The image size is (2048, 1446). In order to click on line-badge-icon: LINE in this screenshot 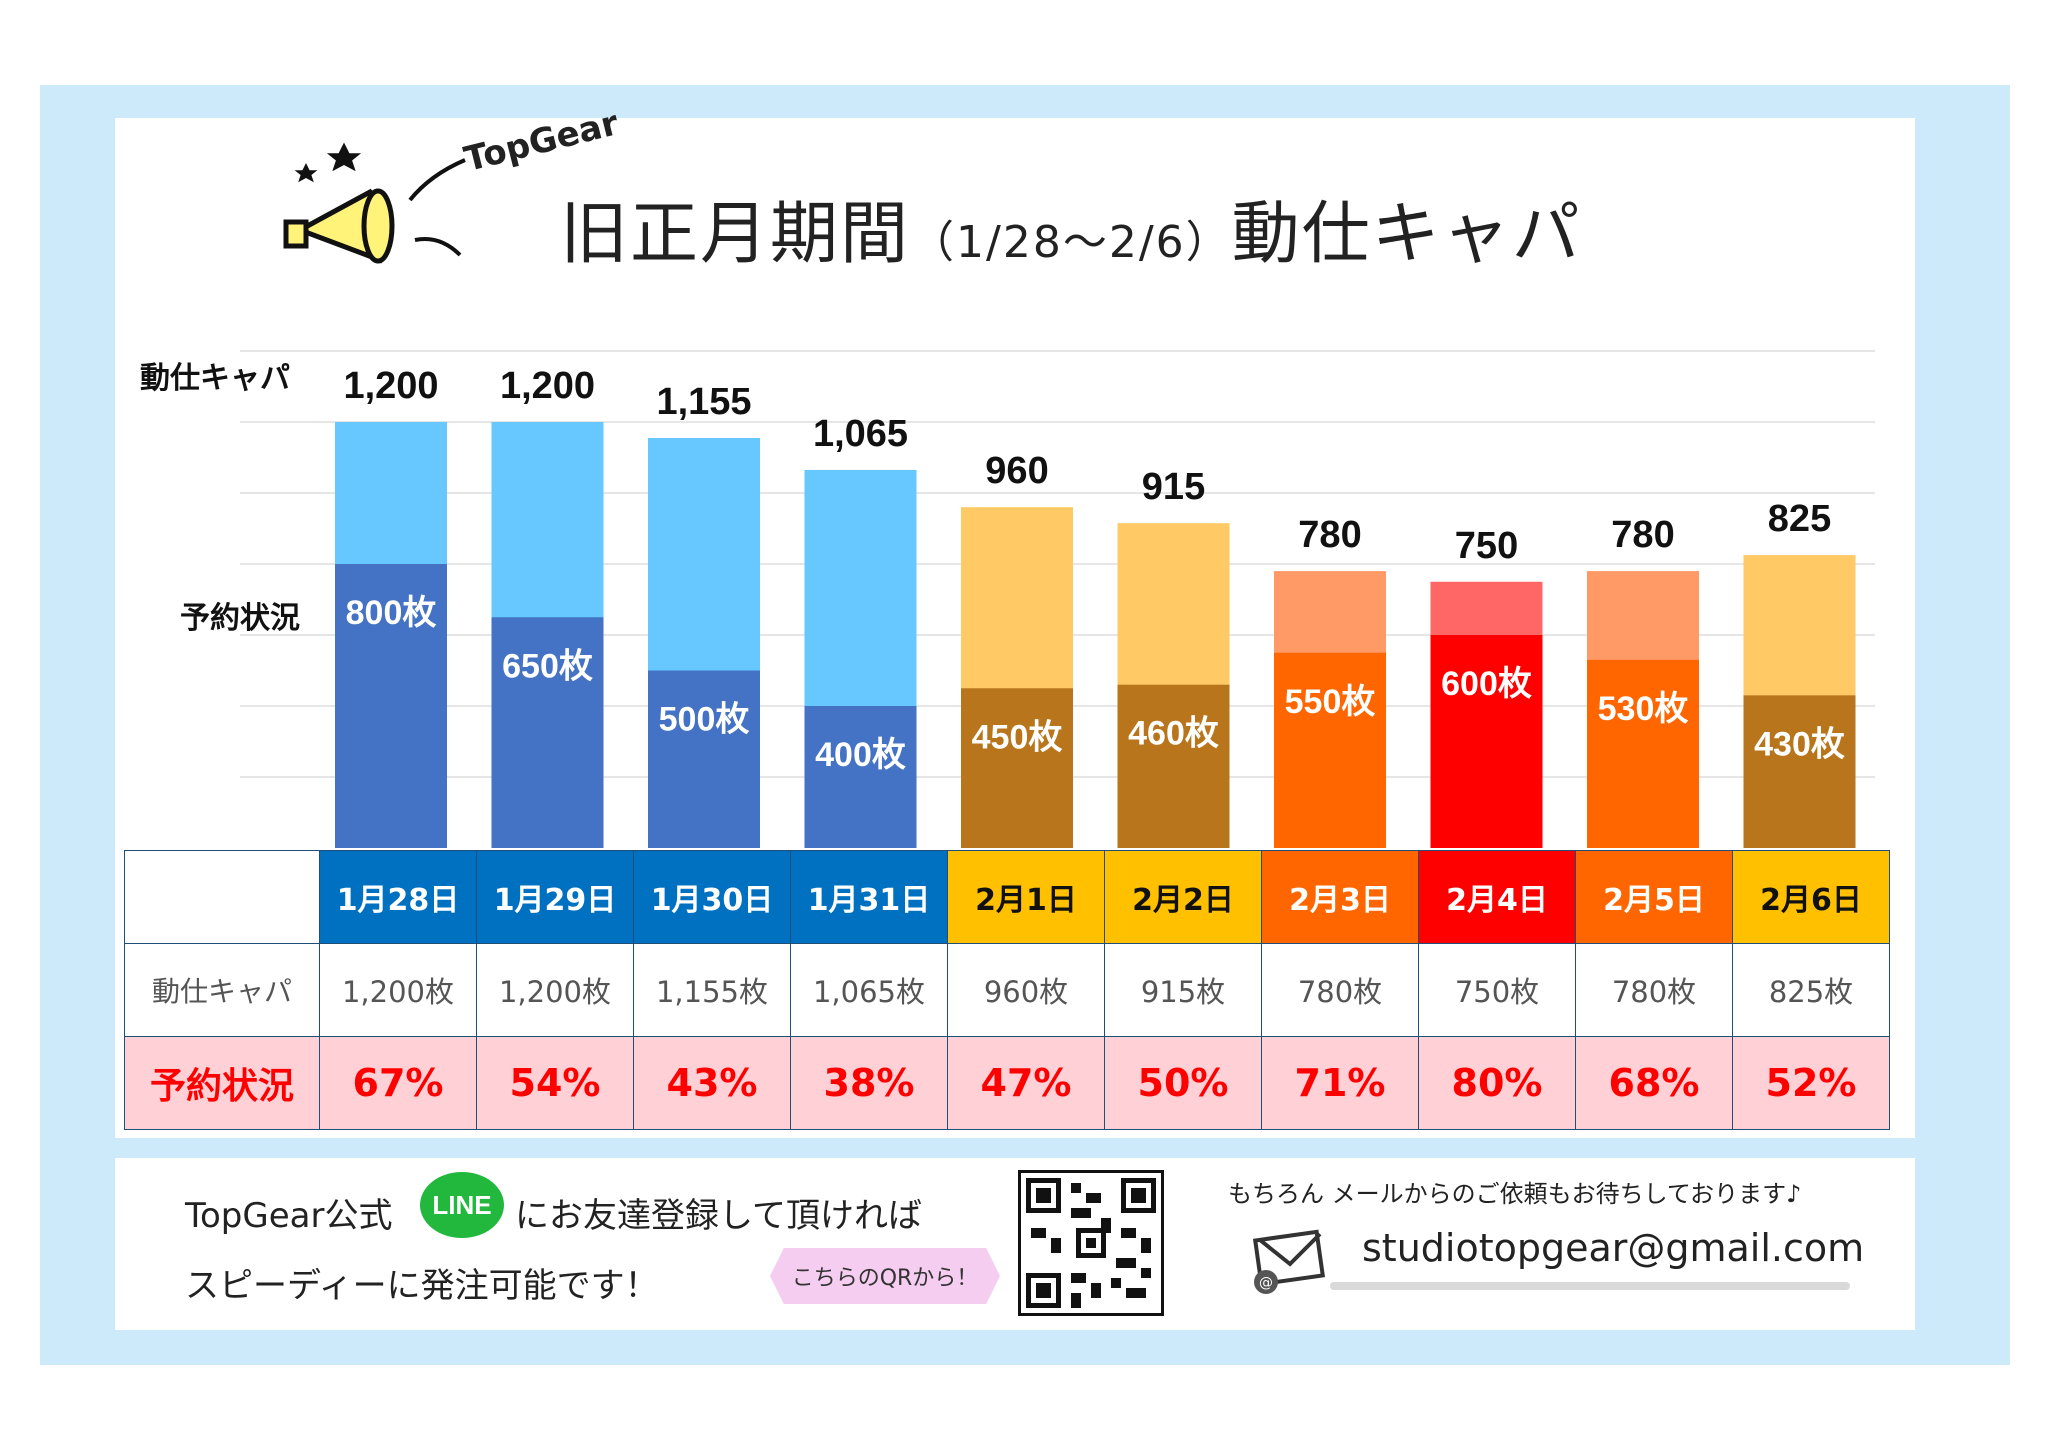, I will do `click(462, 1205)`.